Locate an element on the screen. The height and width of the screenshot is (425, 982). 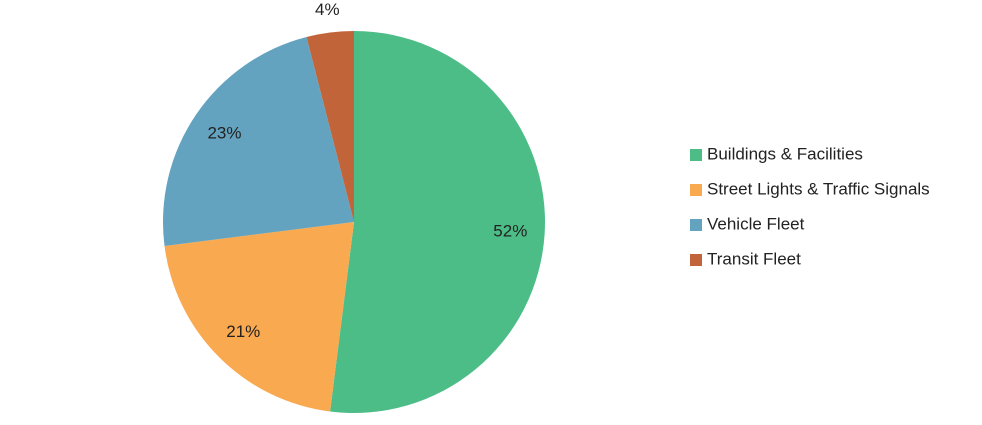
legend-label: Transit Fleet is located at coordinates (754, 258).